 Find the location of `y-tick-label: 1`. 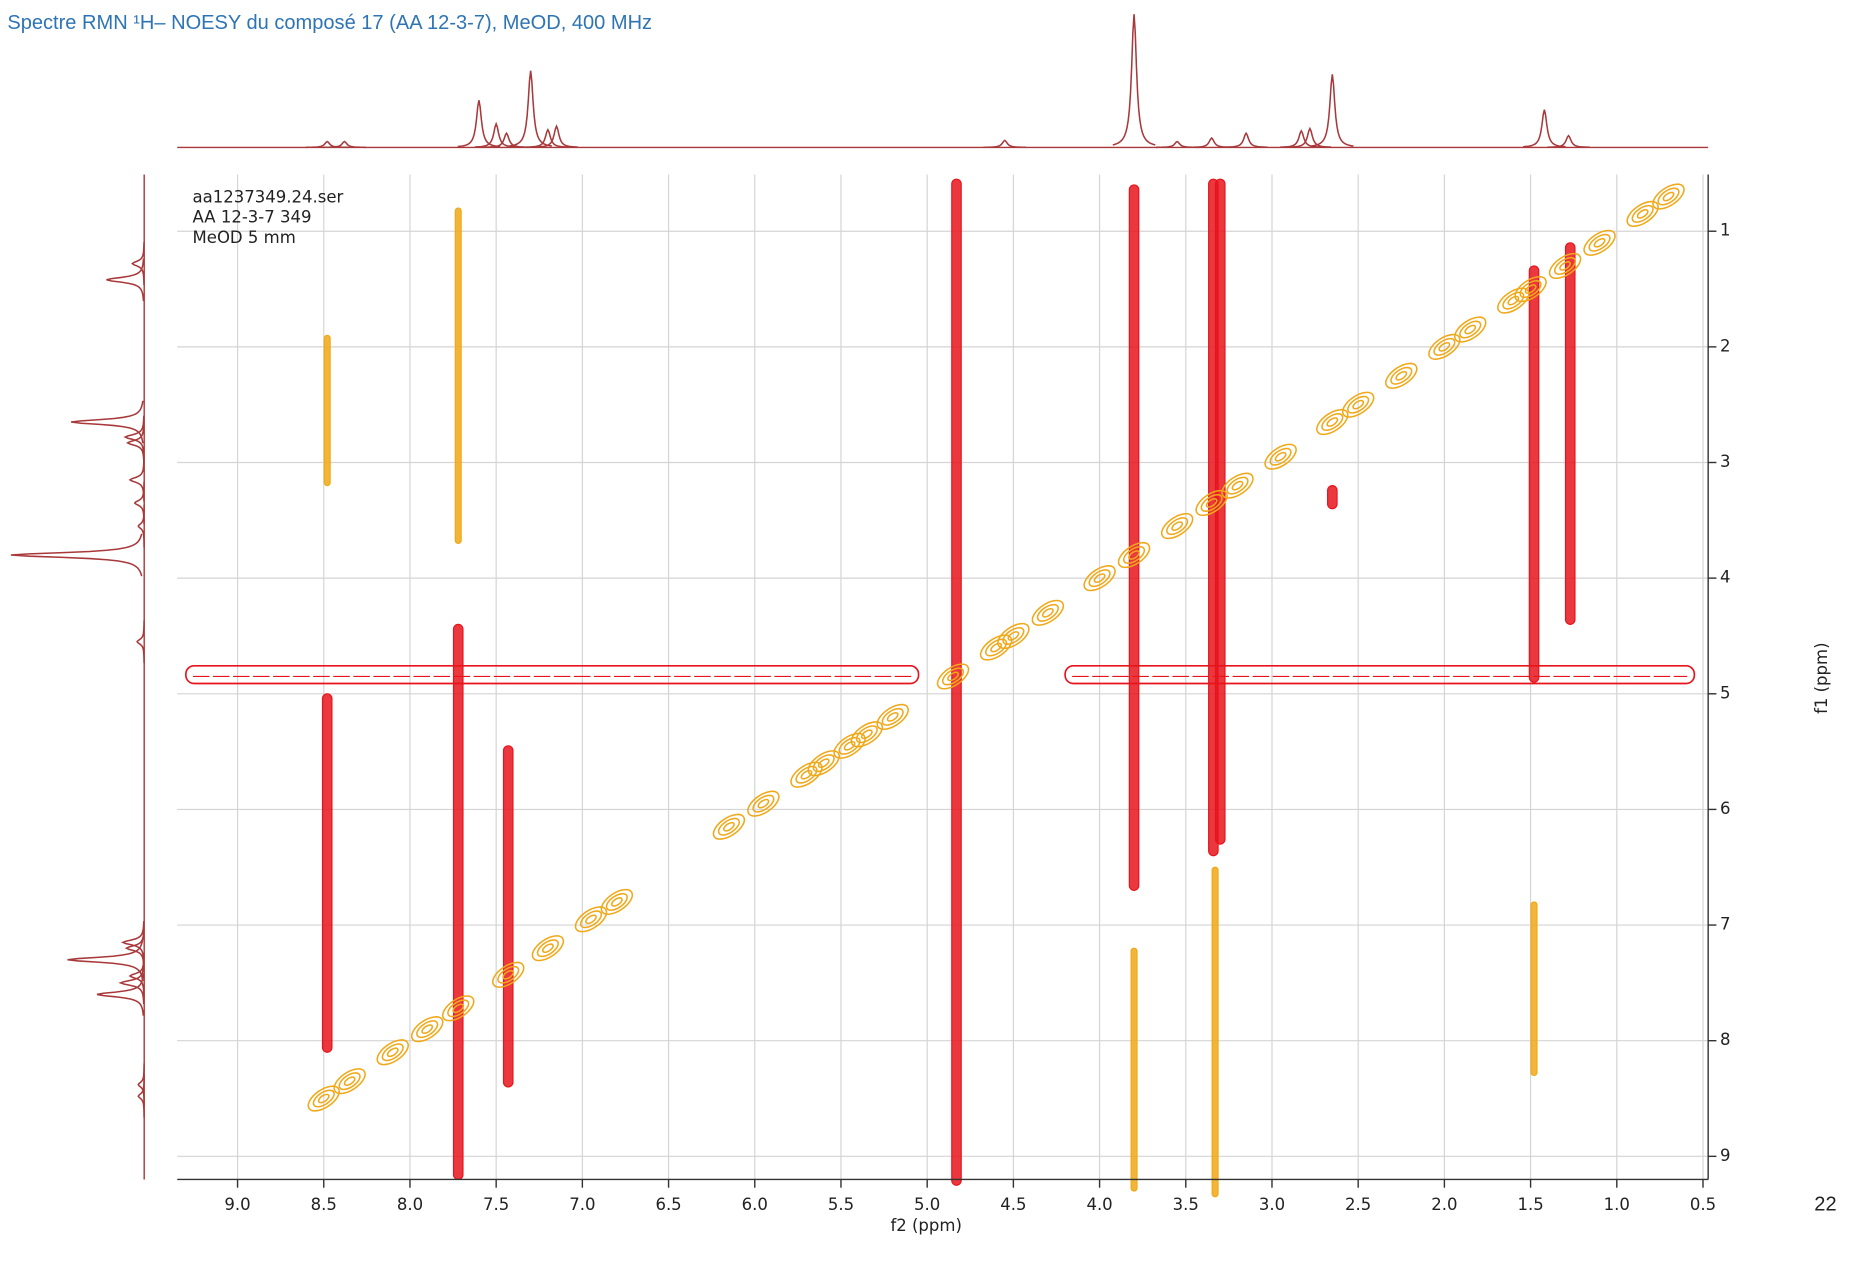

y-tick-label: 1 is located at coordinates (1725, 230).